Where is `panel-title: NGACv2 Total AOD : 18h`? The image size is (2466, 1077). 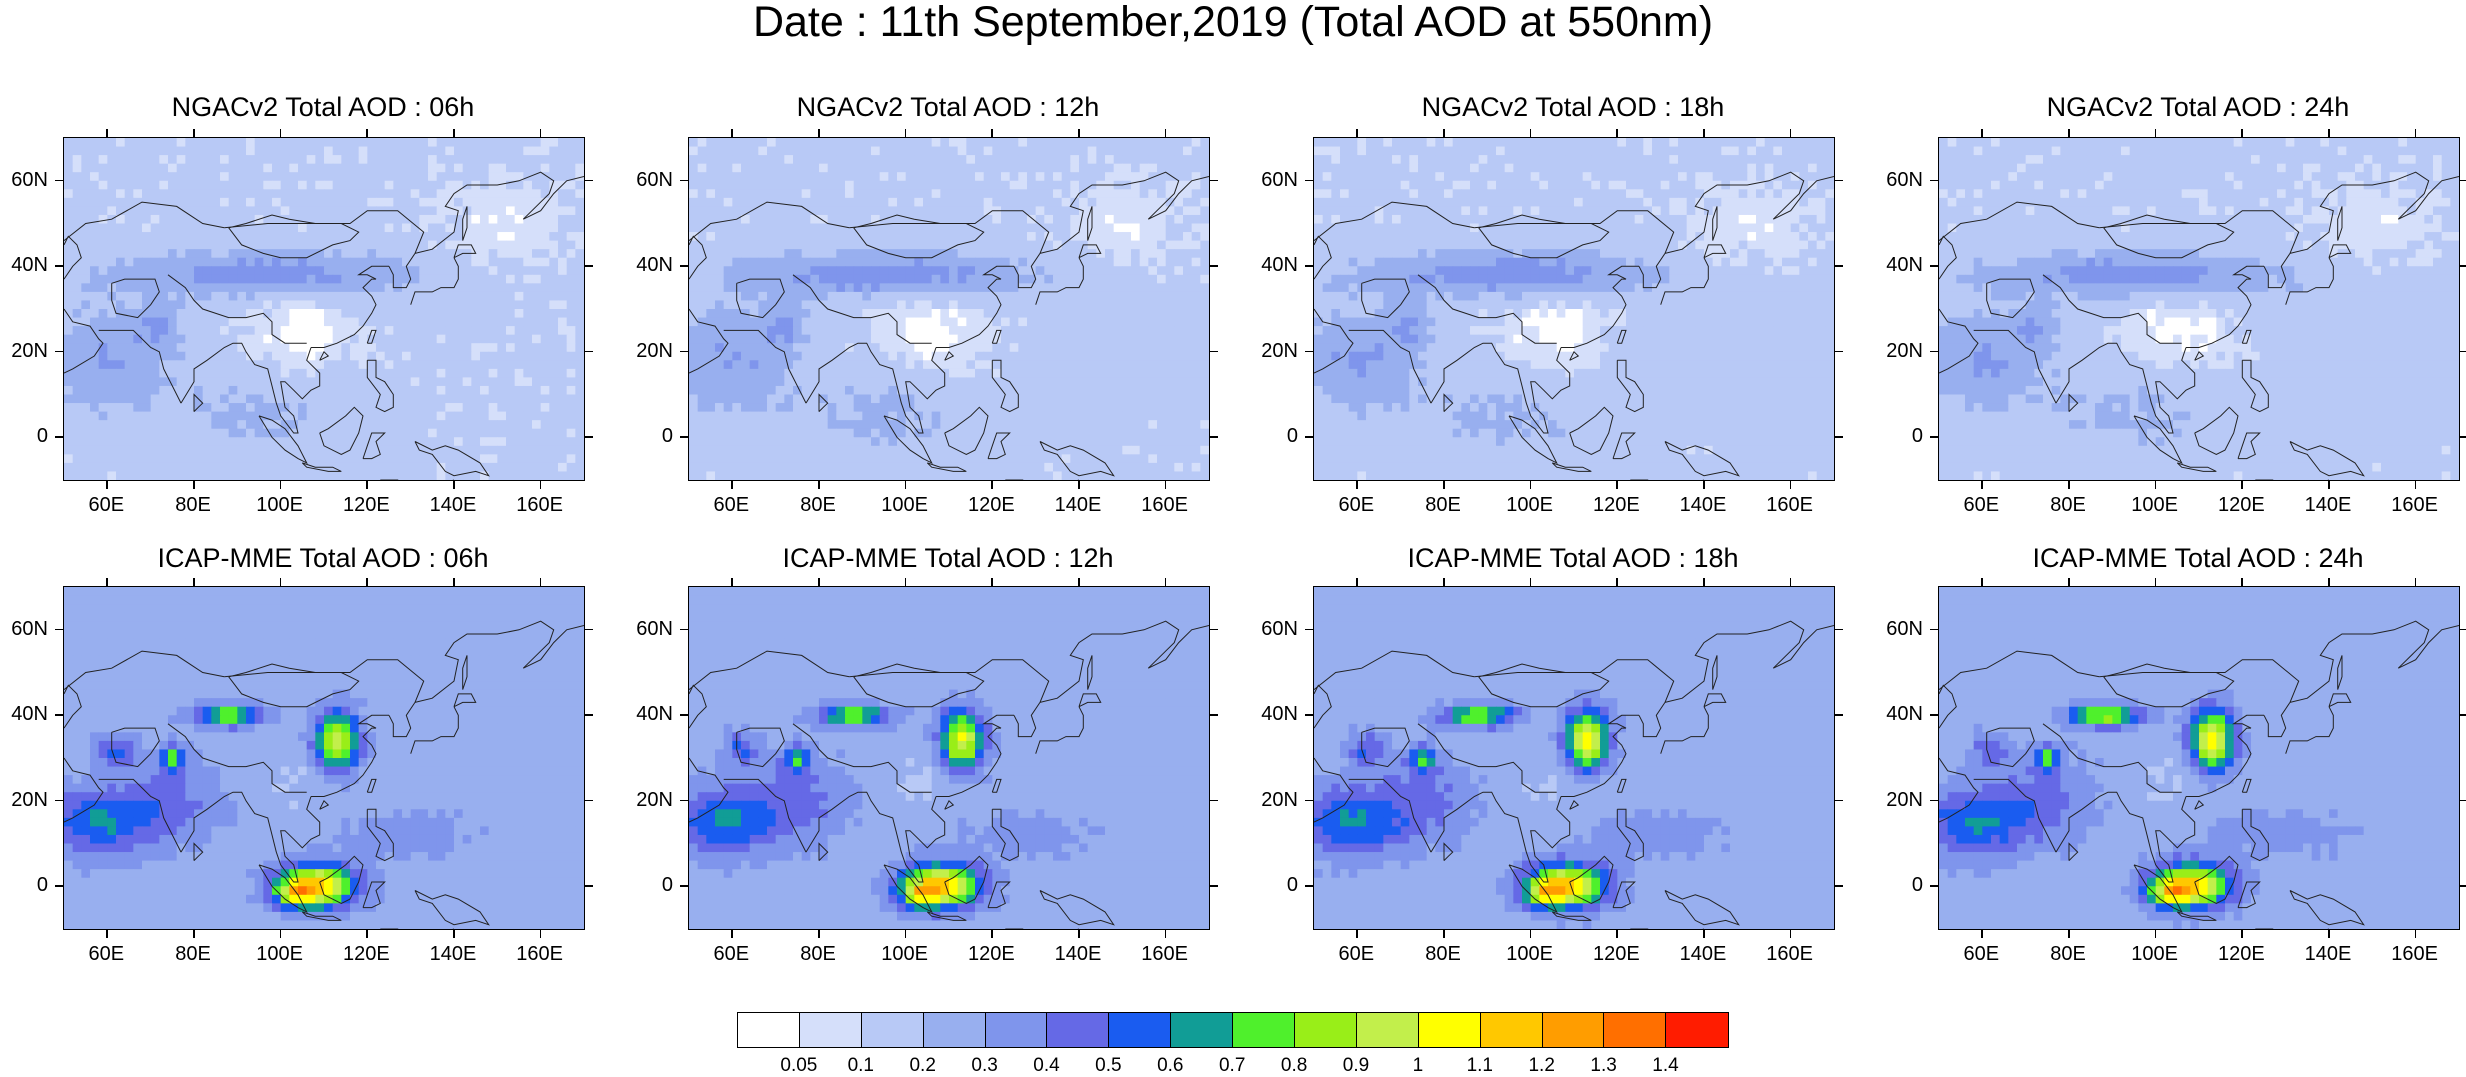 panel-title: NGACv2 Total AOD : 18h is located at coordinates (1573, 107).